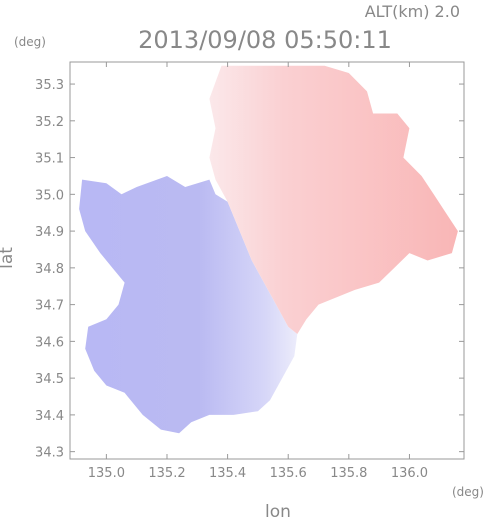 This screenshot has width=491, height=521. I want to click on x-tick-label: 135.6, so click(288, 473).